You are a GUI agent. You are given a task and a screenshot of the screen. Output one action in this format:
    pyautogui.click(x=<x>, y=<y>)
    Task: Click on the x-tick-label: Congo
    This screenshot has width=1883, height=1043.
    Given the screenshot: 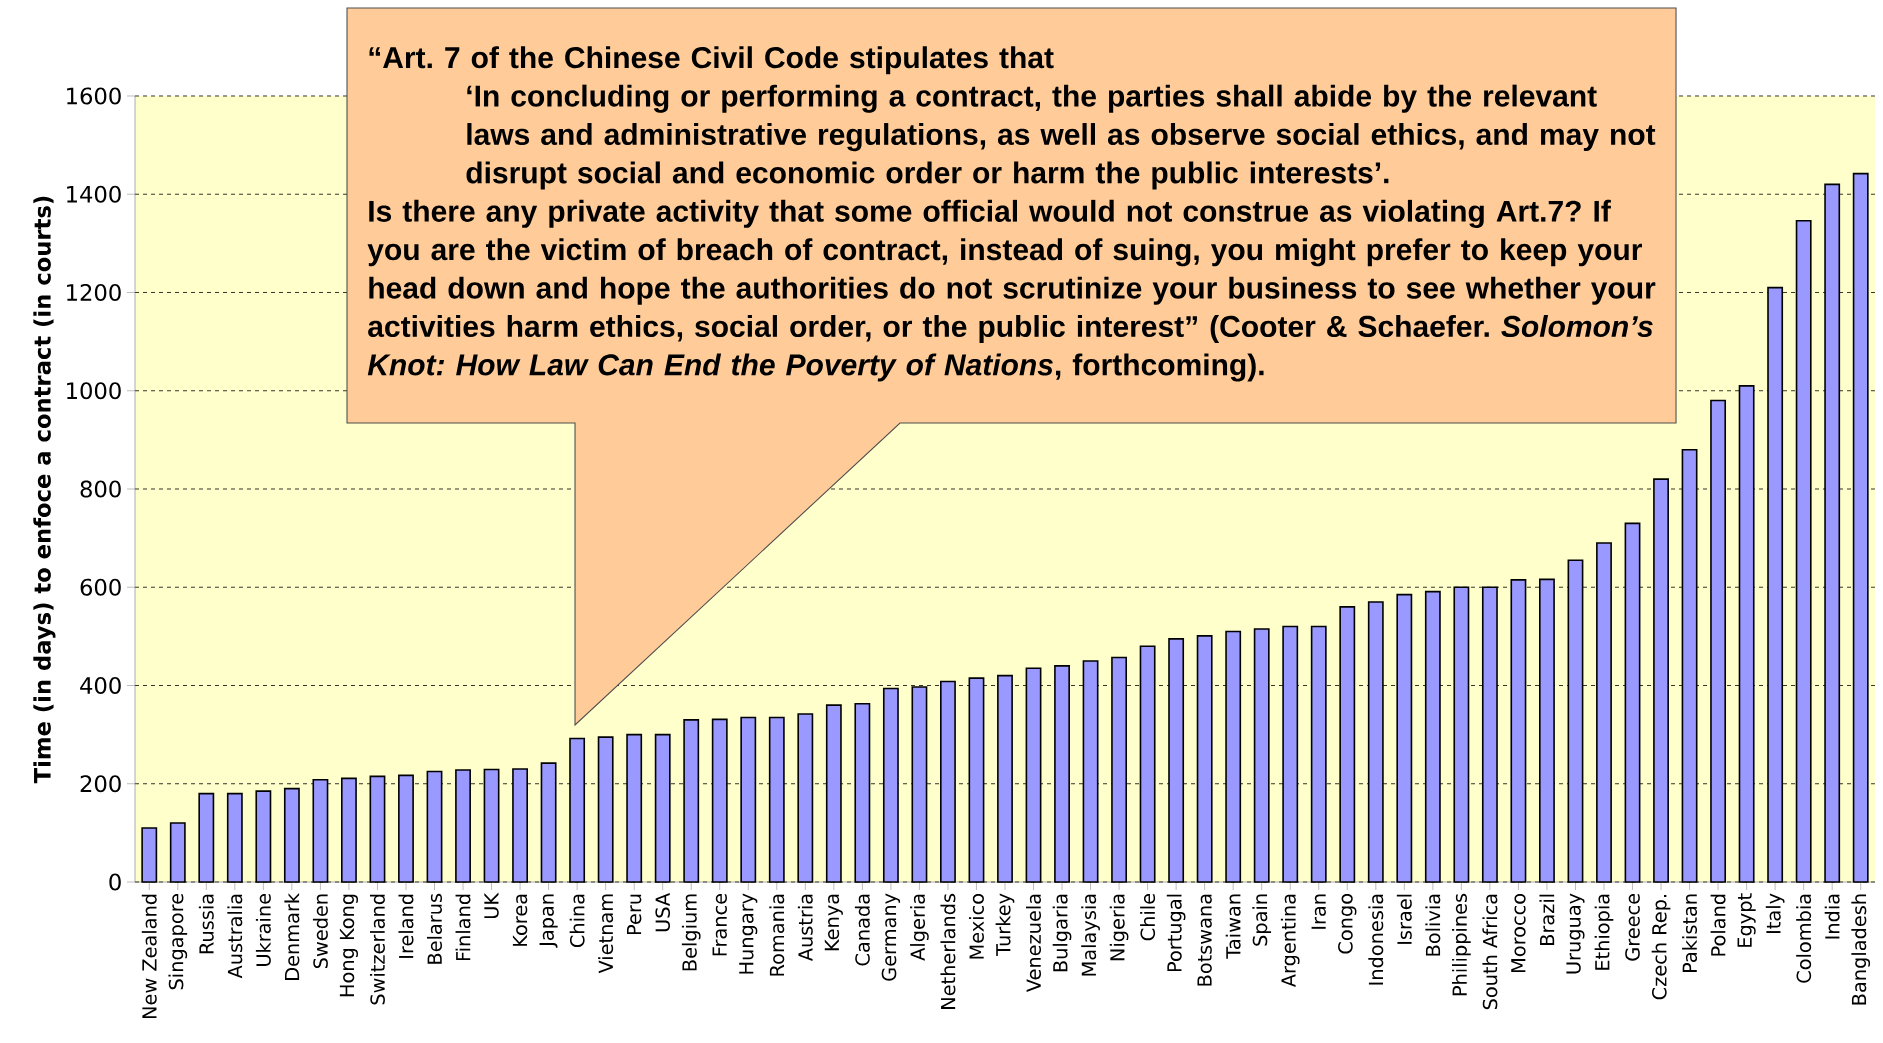 What is the action you would take?
    pyautogui.click(x=1347, y=923)
    